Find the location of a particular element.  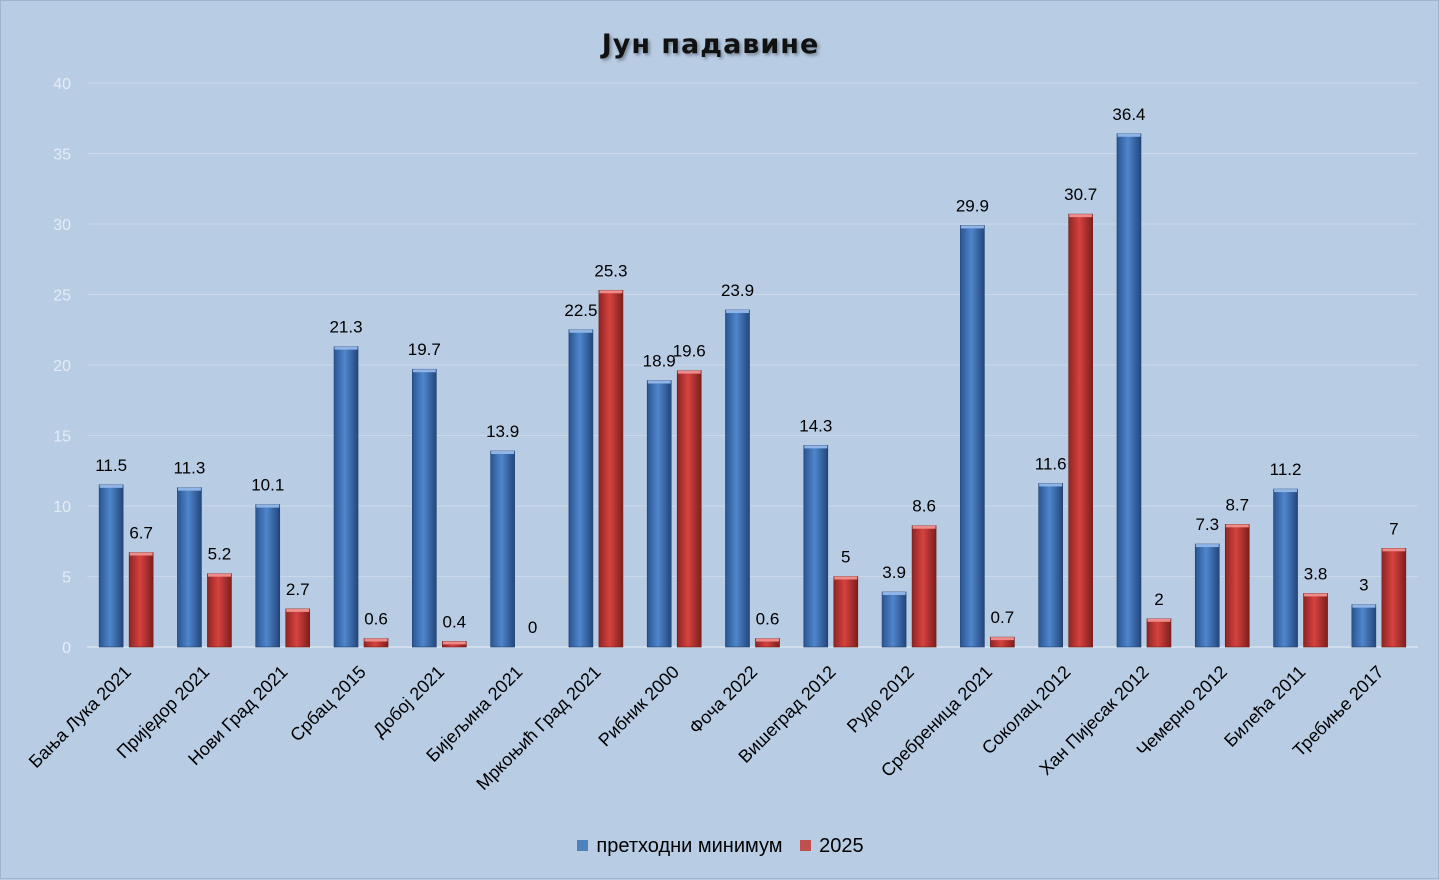

data-label-2025: 6.7 is located at coordinates (141, 533).